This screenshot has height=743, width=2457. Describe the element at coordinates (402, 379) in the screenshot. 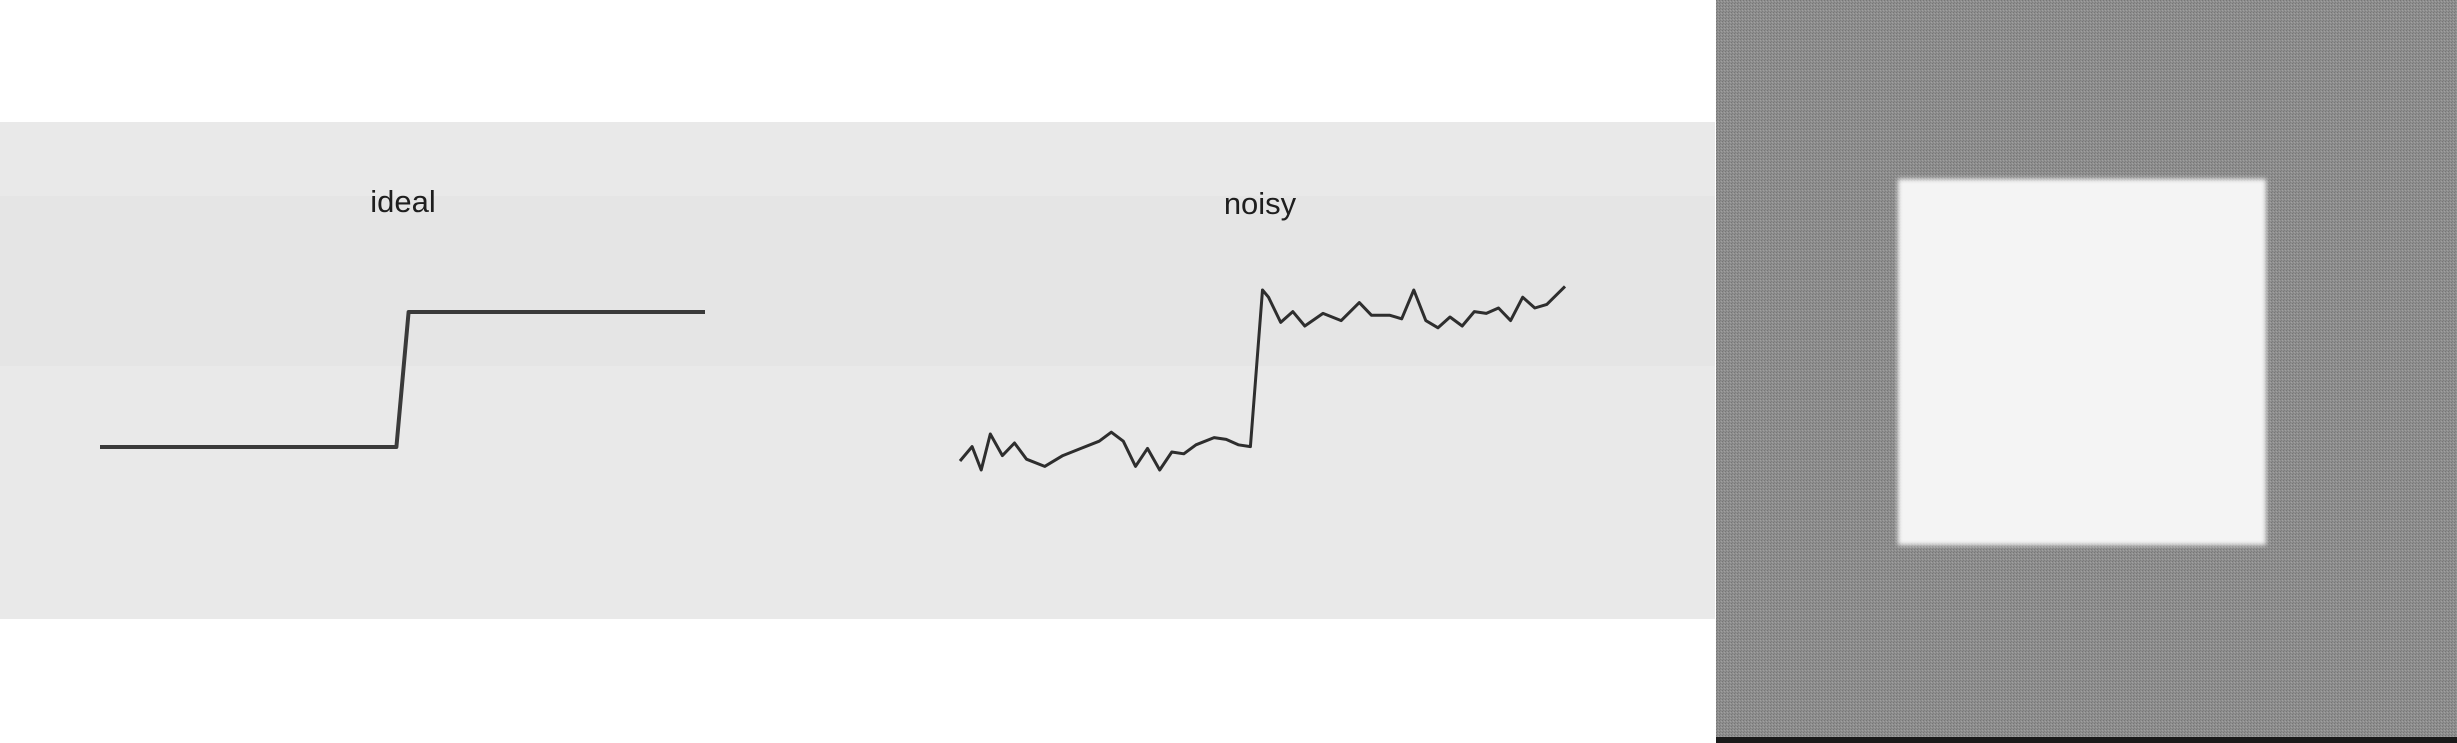

I see `ideal-step-line` at that location.